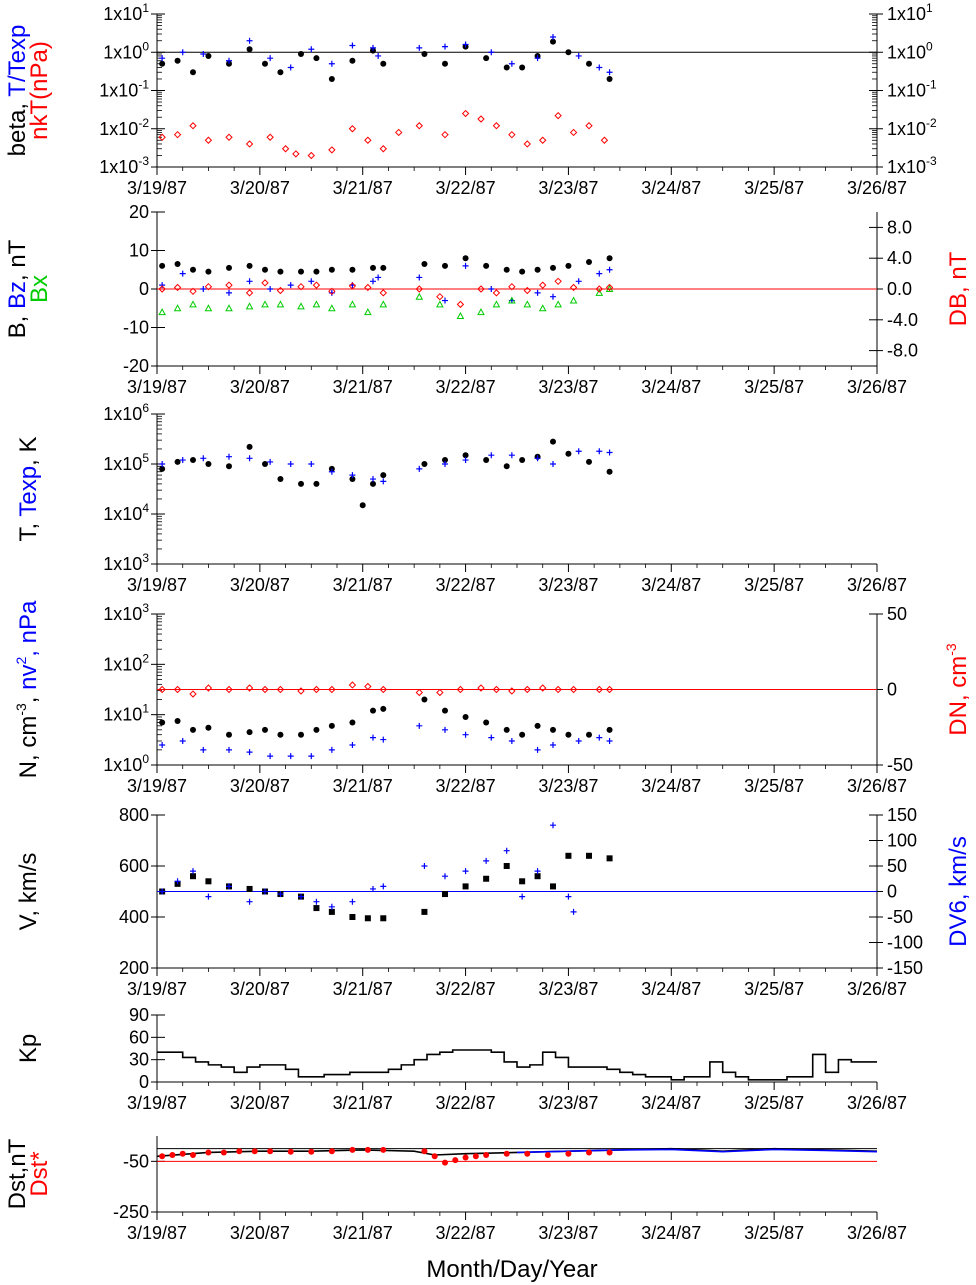 Image resolution: width=976 pixels, height=1285 pixels. Describe the element at coordinates (902, 320) in the screenshot. I see `right-y-tick-label: -4.0` at that location.